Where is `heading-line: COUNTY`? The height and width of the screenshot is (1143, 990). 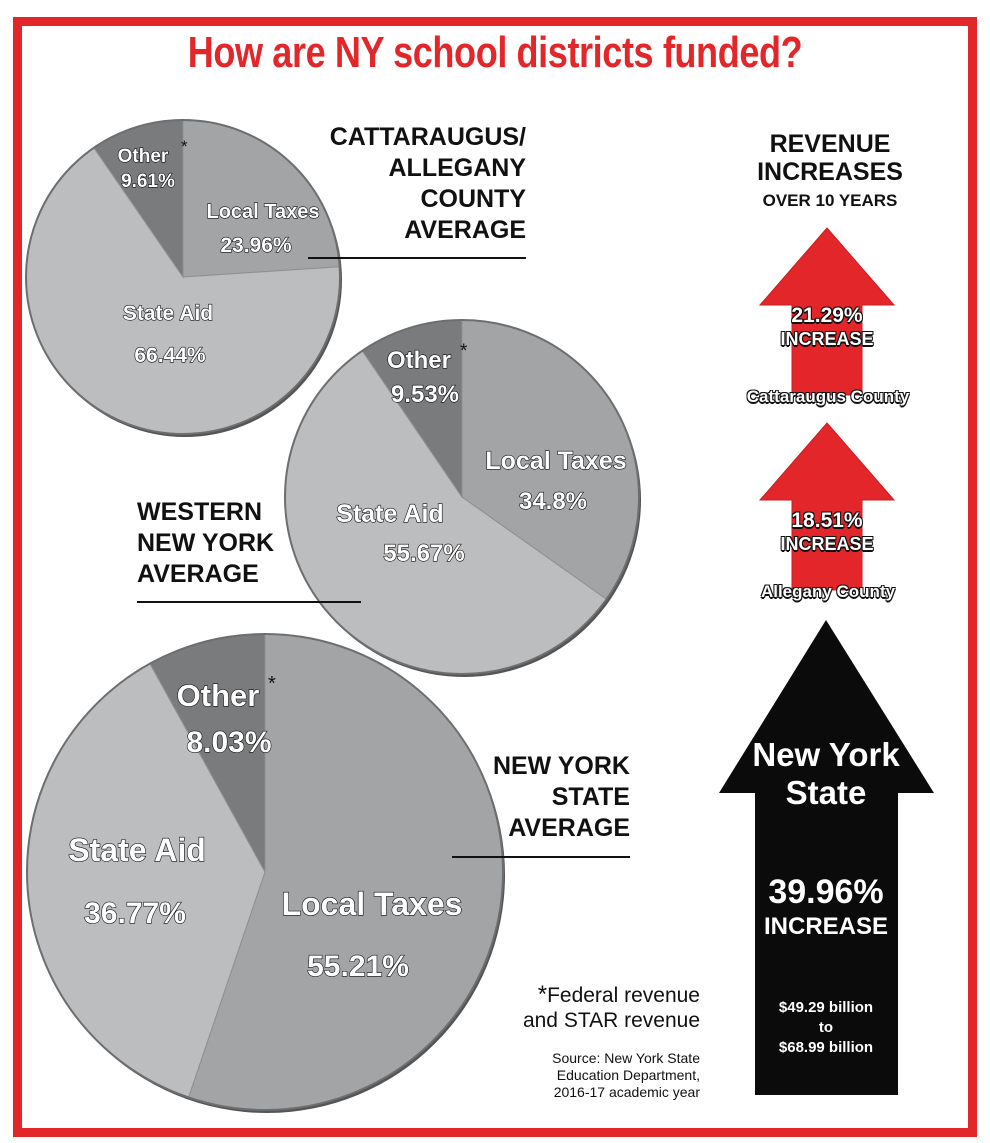
heading-line: COUNTY is located at coordinates (473, 199).